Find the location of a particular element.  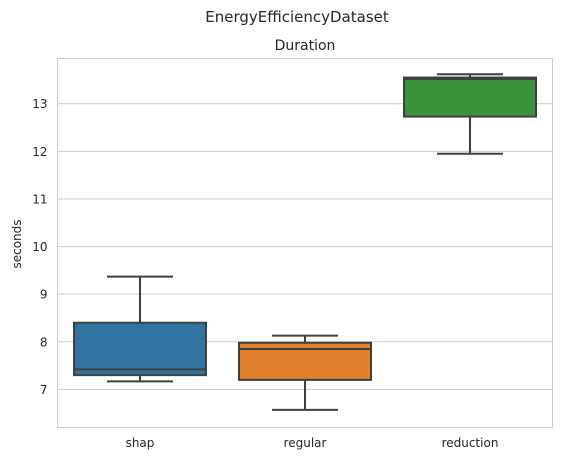

y-tick-labels: 7 8 9 10 11 12 13 is located at coordinates (39, 247).